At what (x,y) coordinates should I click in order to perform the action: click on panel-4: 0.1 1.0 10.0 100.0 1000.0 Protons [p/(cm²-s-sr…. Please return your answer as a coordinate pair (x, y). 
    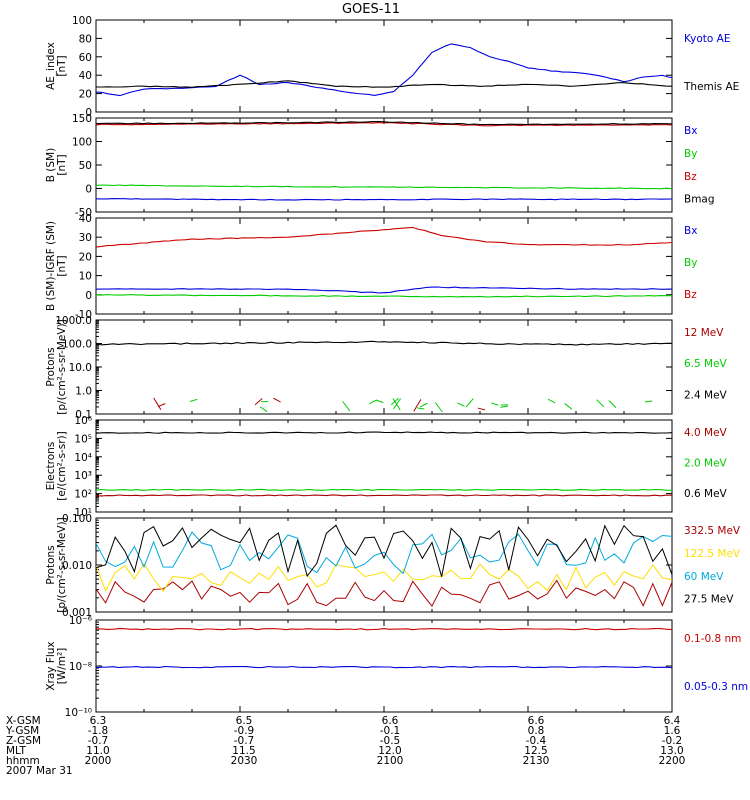
    Looking at the image, I should click on (386, 368).